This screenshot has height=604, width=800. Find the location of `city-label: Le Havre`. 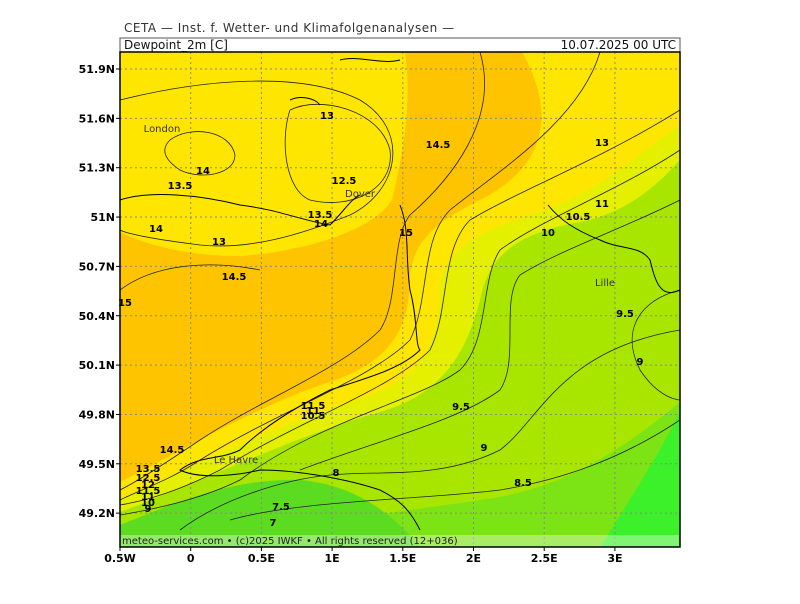

city-label: Le Havre is located at coordinates (236, 460).